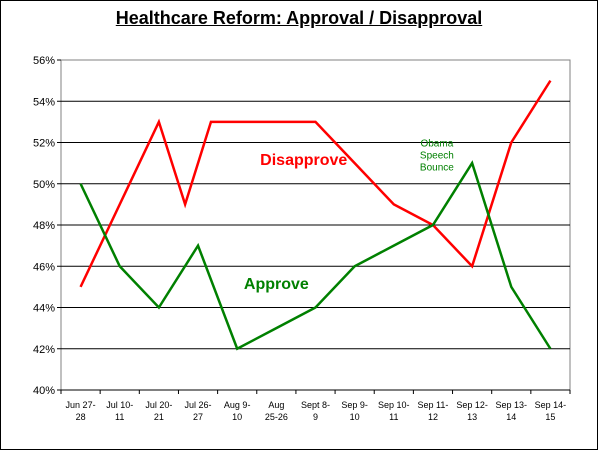 The image size is (598, 450). I want to click on x-tick-label: Jul 26-27, so click(198, 411).